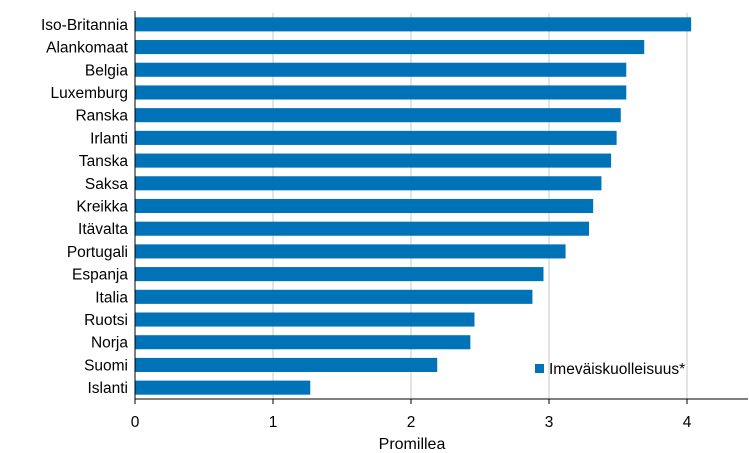 This screenshot has height=453, width=749. I want to click on category-label: Ruotsi, so click(106, 320).